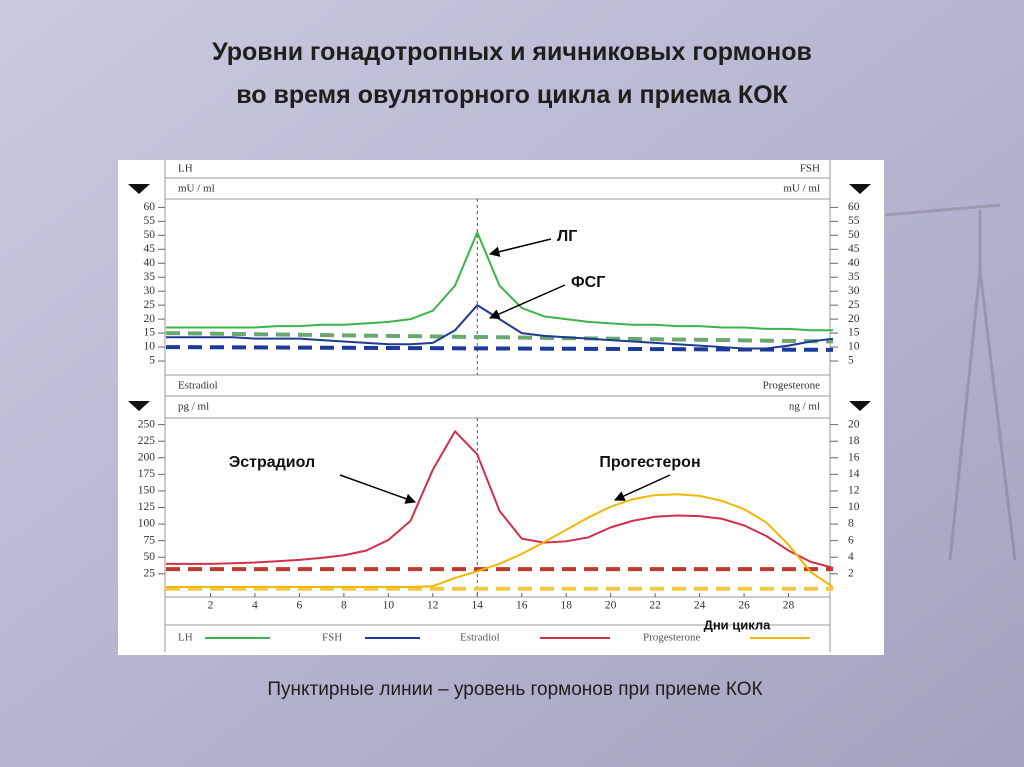 This screenshot has width=1024, height=767. What do you see at coordinates (950, 382) in the screenshot?
I see `scales-decoration` at bounding box center [950, 382].